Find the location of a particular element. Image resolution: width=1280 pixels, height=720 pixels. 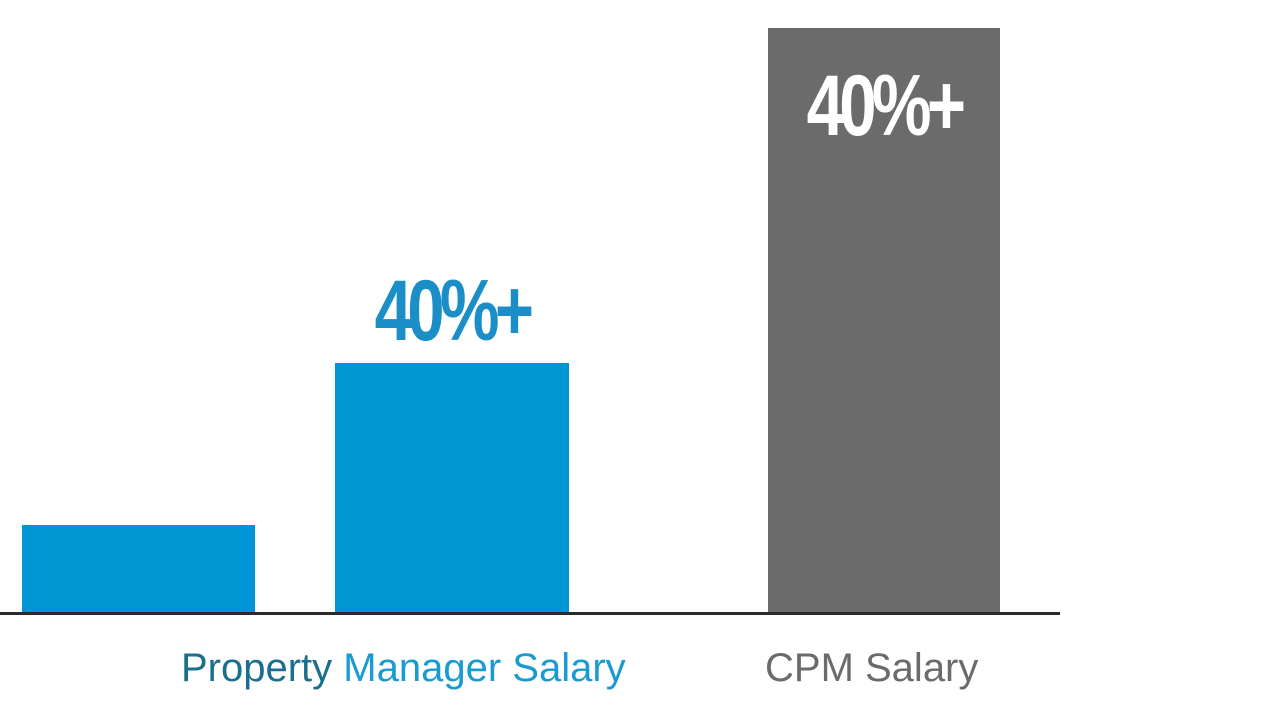

bar-cpm-salary is located at coordinates (884, 320).